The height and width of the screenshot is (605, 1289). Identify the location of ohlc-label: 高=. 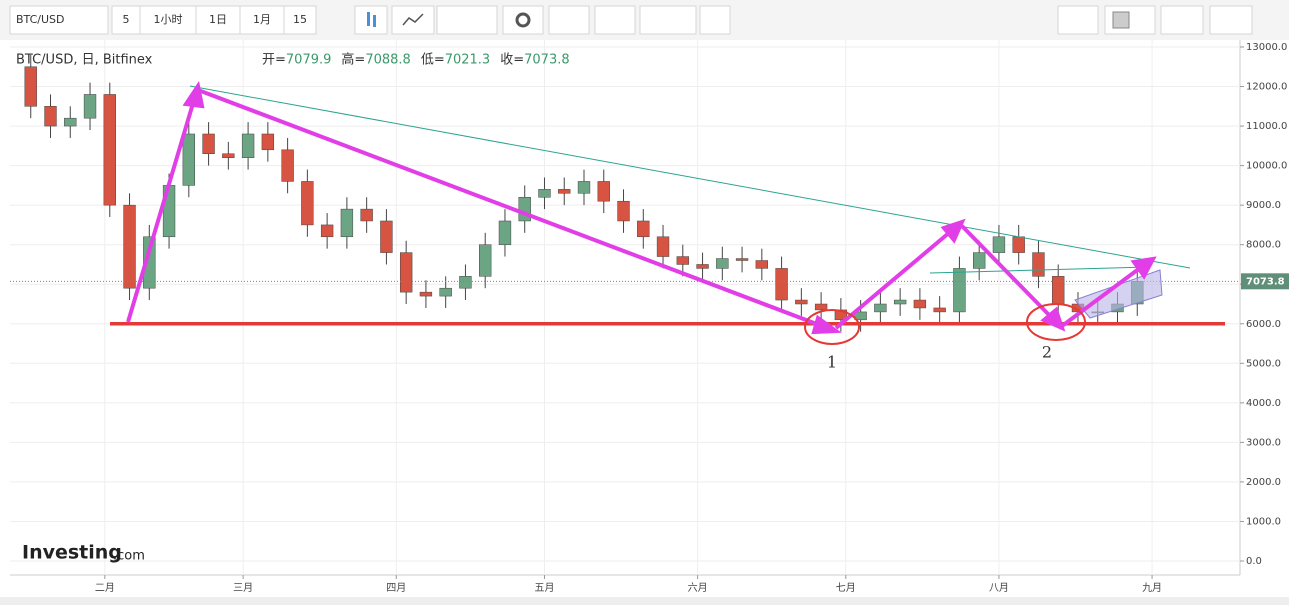
(353, 60).